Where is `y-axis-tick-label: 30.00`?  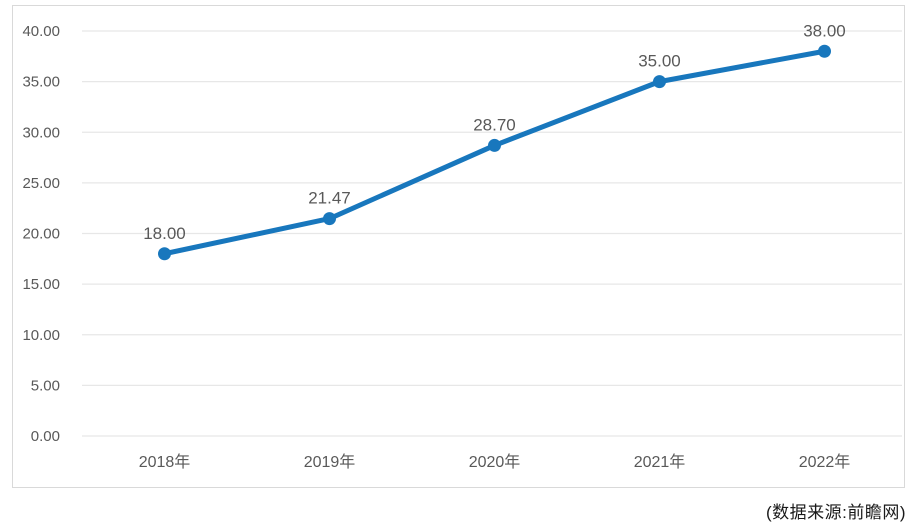
y-axis-tick-label: 30.00 is located at coordinates (41, 132).